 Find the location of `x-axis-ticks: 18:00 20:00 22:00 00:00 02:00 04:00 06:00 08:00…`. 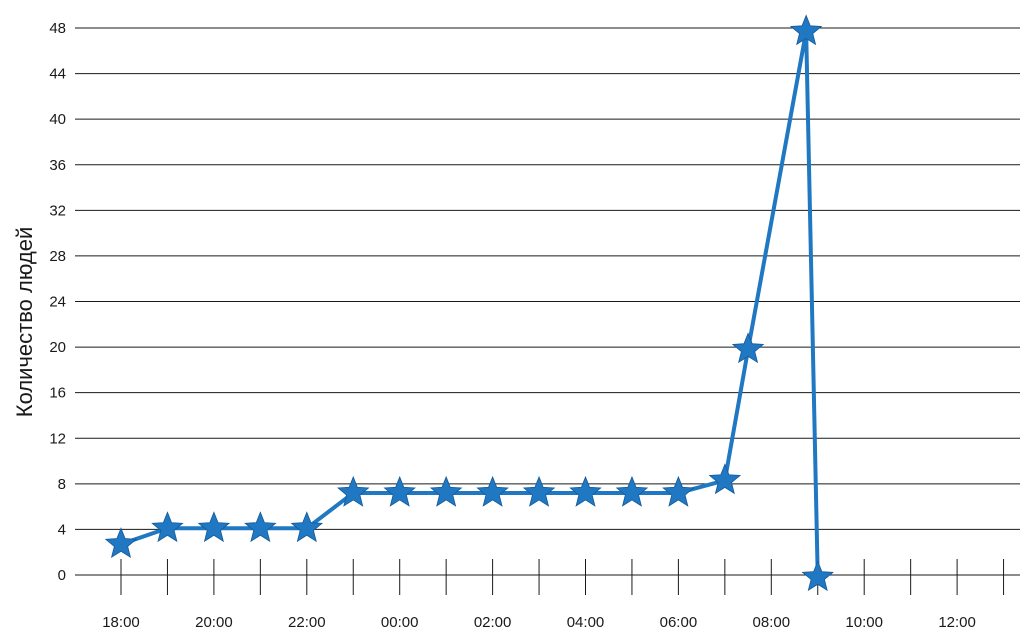

x-axis-ticks: 18:00 20:00 22:00 00:00 02:00 04:00 06:00 08:00… is located at coordinates (539, 622).